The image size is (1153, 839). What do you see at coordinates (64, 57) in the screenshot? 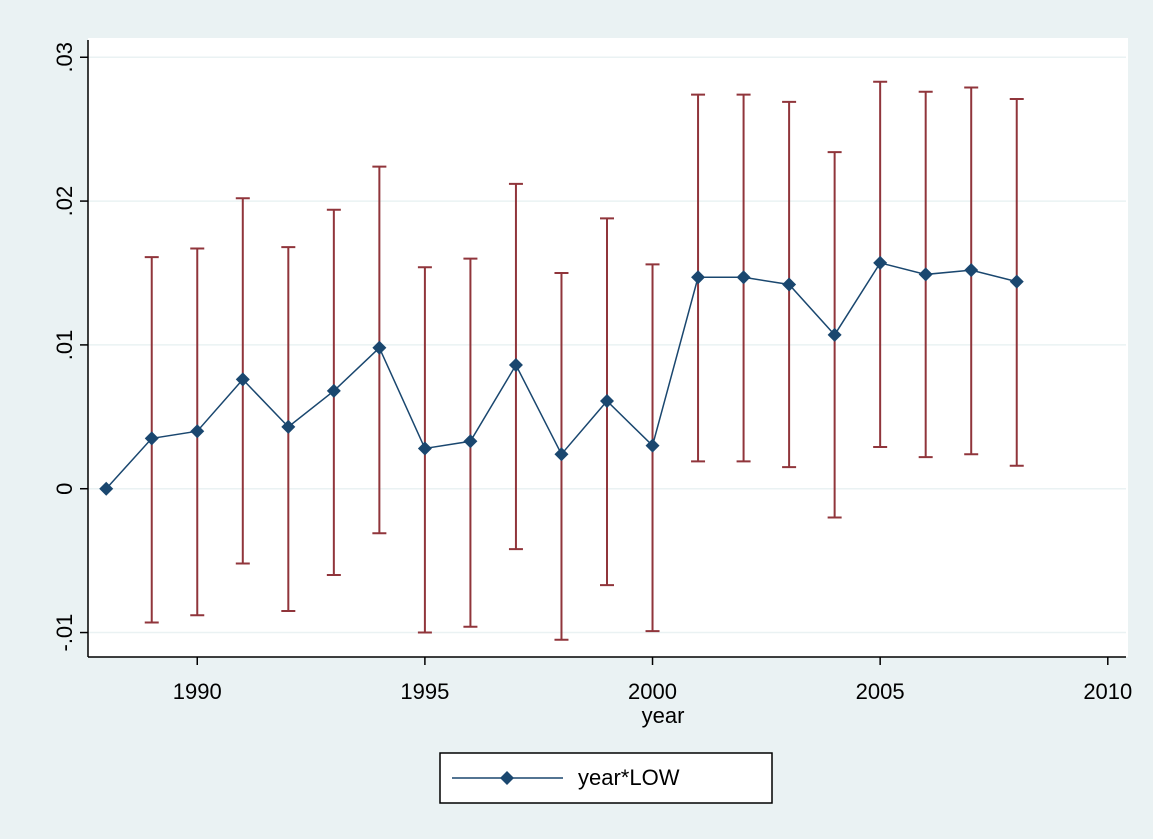
I see `y-tick-label: .03` at bounding box center [64, 57].